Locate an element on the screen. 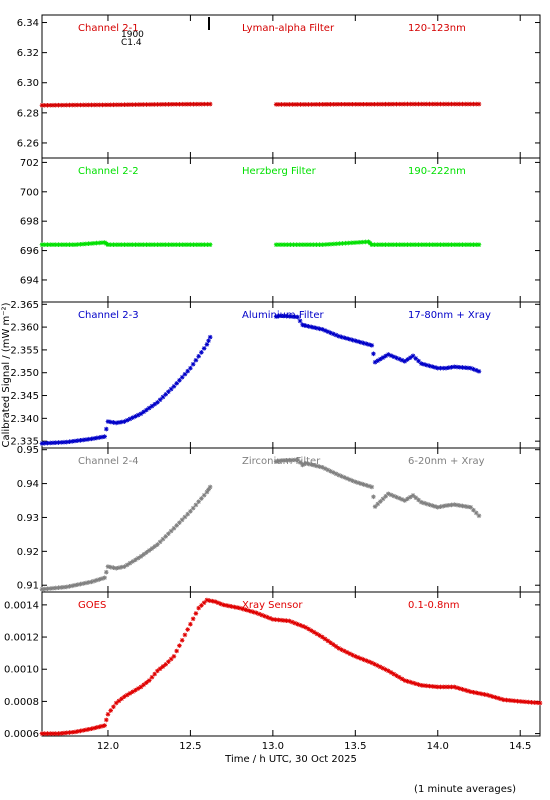 This screenshot has width=550, height=800. goes-xray-header-label: Xray Sensor is located at coordinates (272, 605).